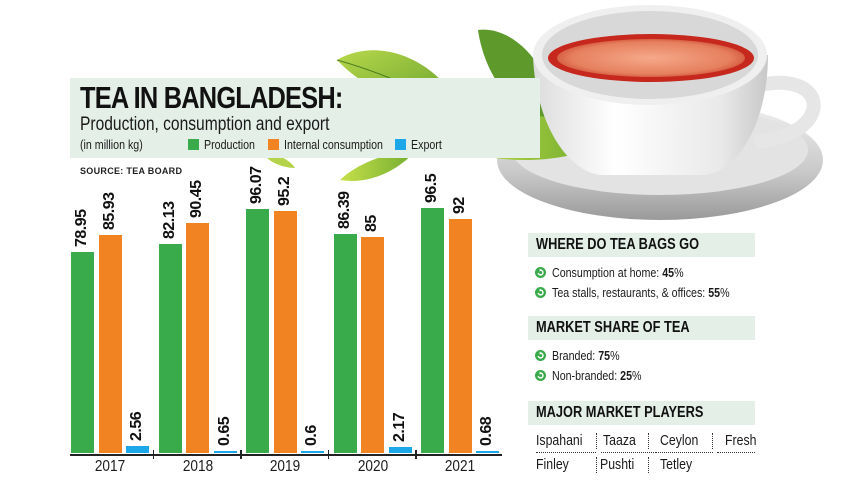 The height and width of the screenshot is (482, 857). What do you see at coordinates (284, 192) in the screenshot?
I see `bar-value-label: 95.2` at bounding box center [284, 192].